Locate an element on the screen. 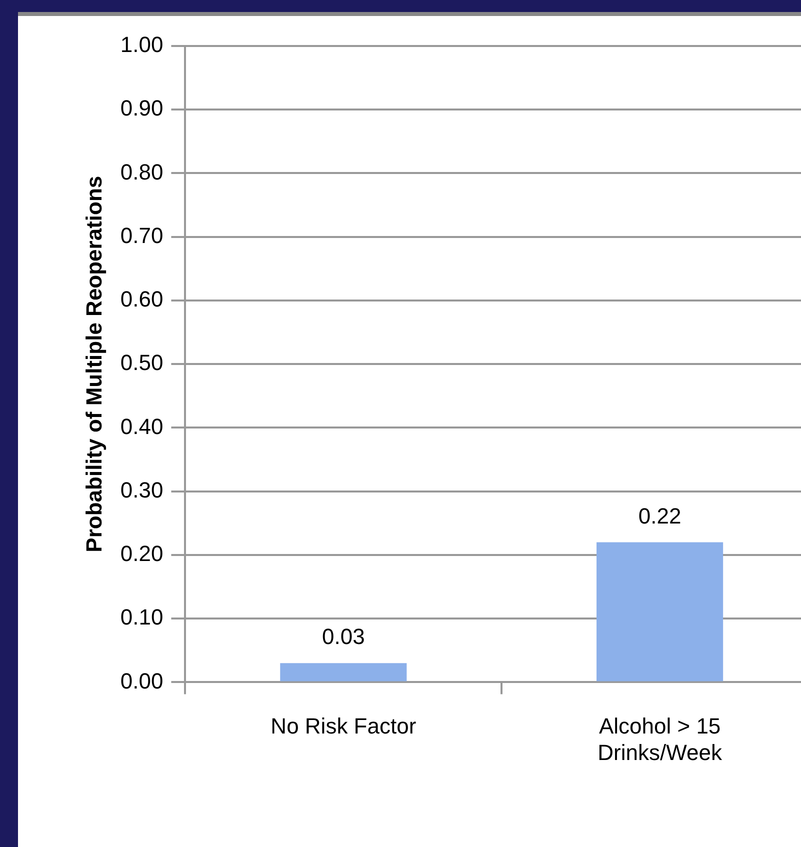 This screenshot has height=847, width=801. y-tick-label: 0.60 is located at coordinates (142, 299).